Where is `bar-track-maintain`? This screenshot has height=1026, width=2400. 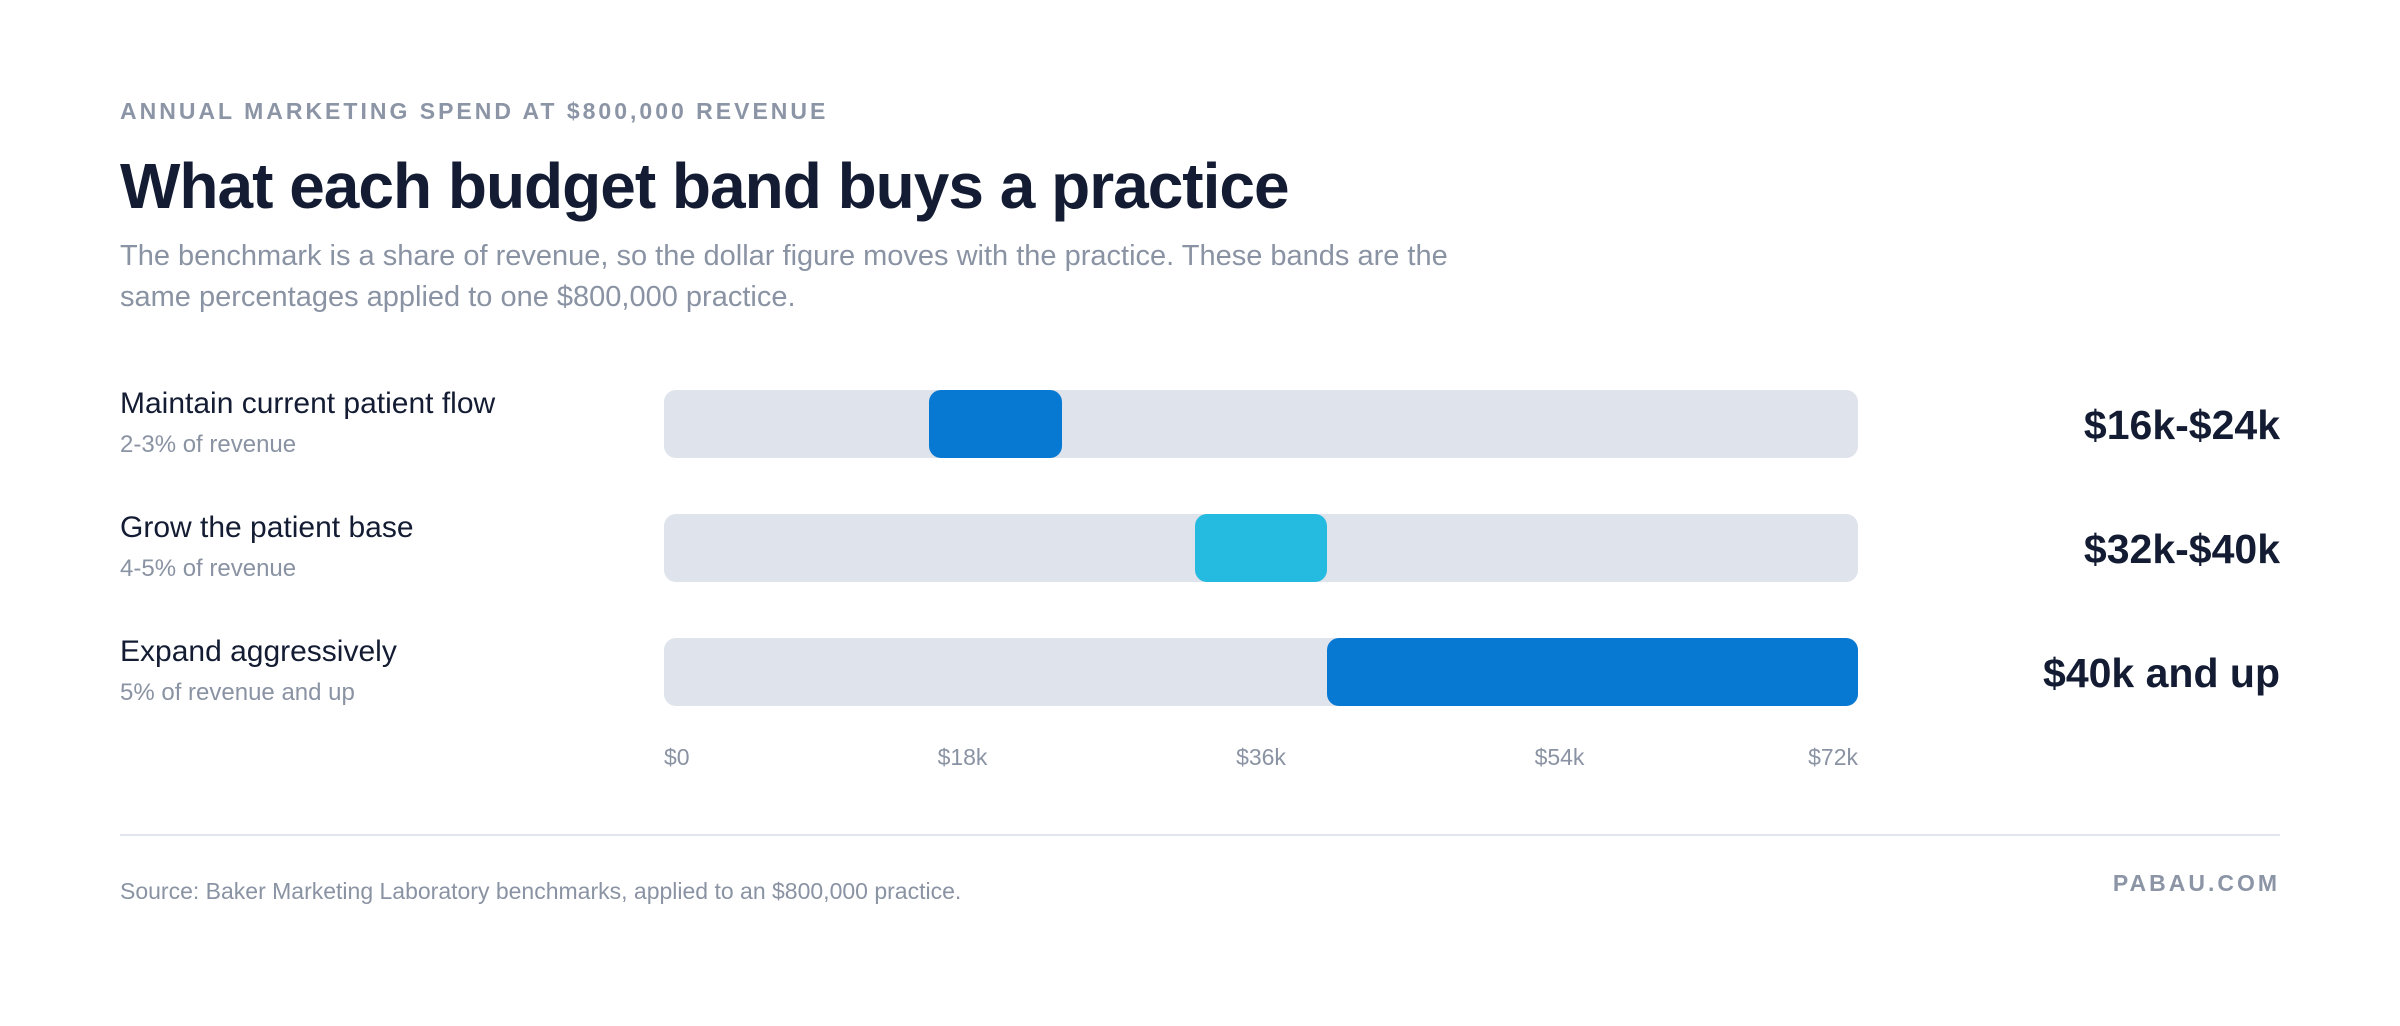 bar-track-maintain is located at coordinates (1261, 424).